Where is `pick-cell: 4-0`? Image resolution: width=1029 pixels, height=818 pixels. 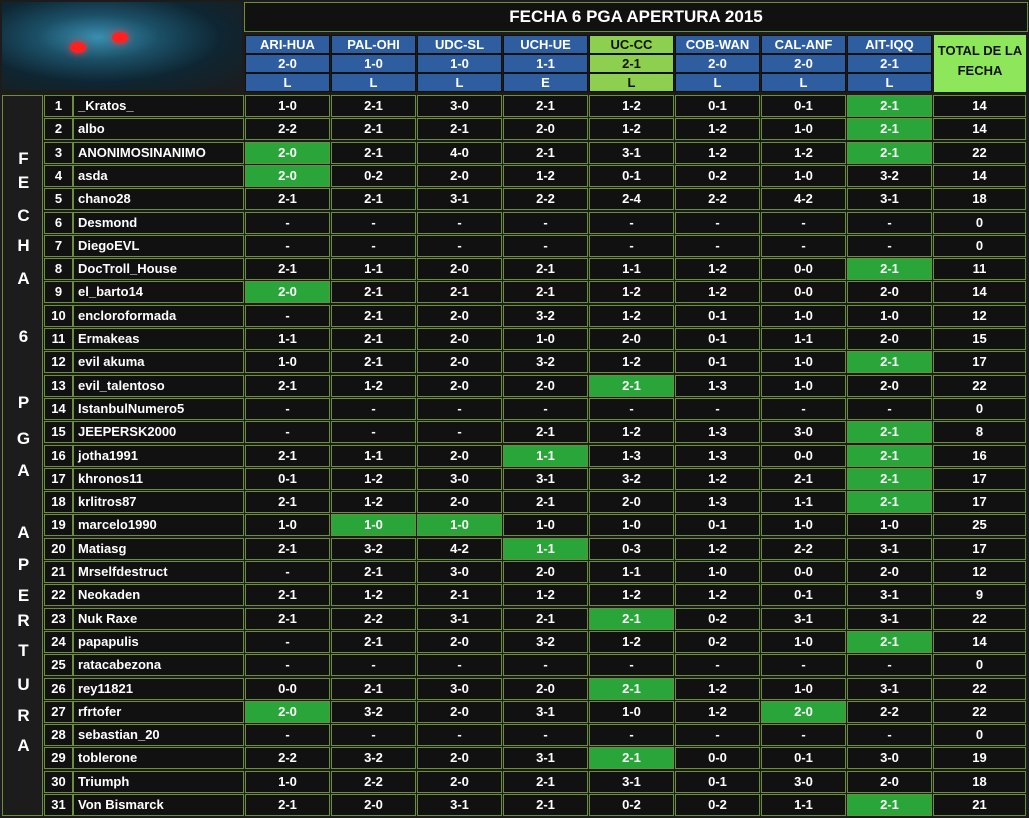 pick-cell: 4-0 is located at coordinates (459, 153).